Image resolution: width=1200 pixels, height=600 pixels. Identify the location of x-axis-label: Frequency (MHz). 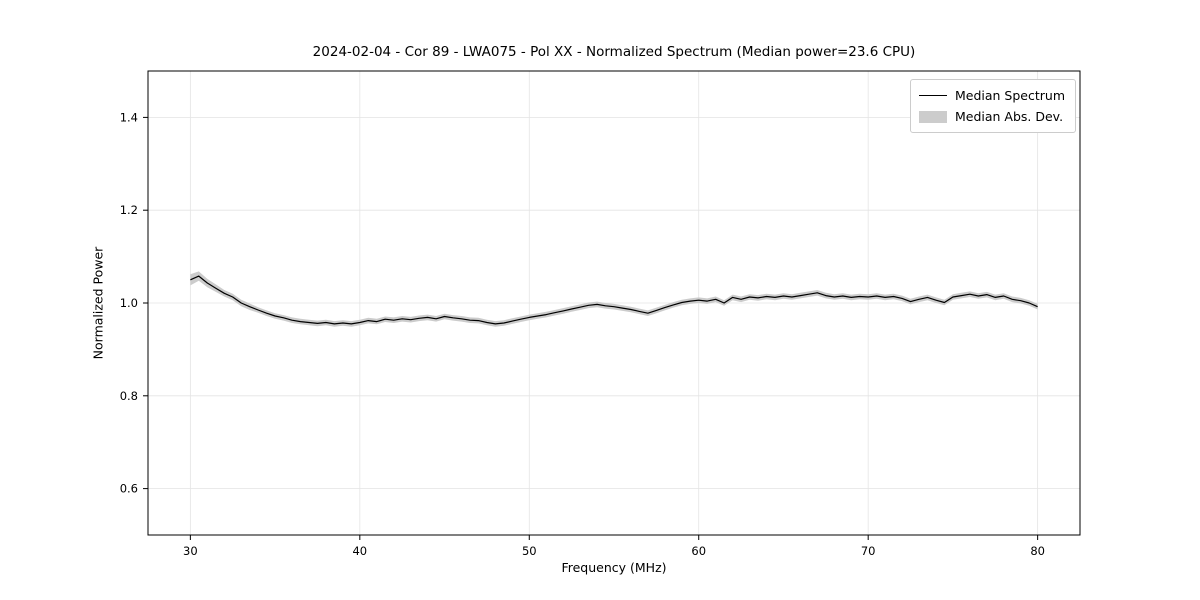
(614, 567).